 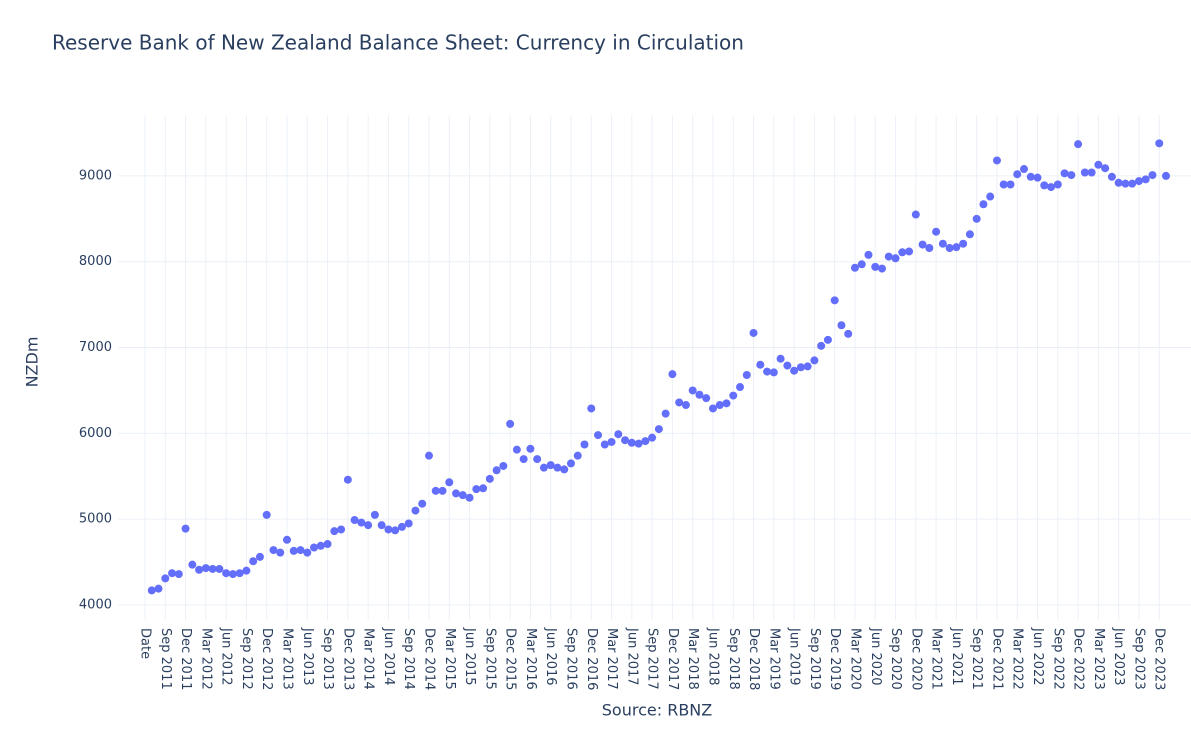 I want to click on x-tick-label: Sep 2020, so click(x=895, y=659).